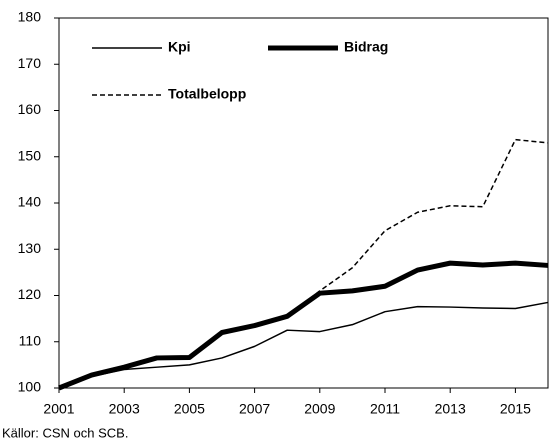 Image resolution: width=552 pixels, height=447 pixels. I want to click on x-tick-label: 2007, so click(254, 409).